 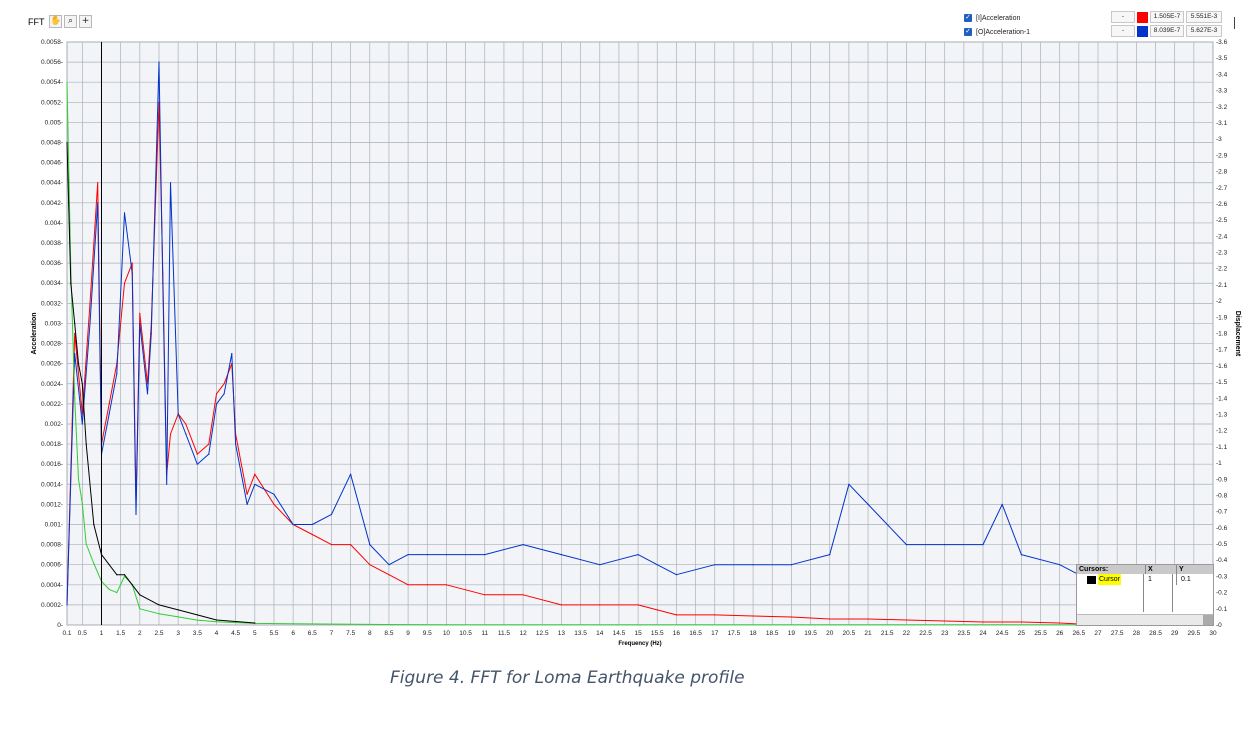 What do you see at coordinates (997, 32) in the screenshot?
I see `legend-item: ✓ [O]Acceleration-1` at bounding box center [997, 32].